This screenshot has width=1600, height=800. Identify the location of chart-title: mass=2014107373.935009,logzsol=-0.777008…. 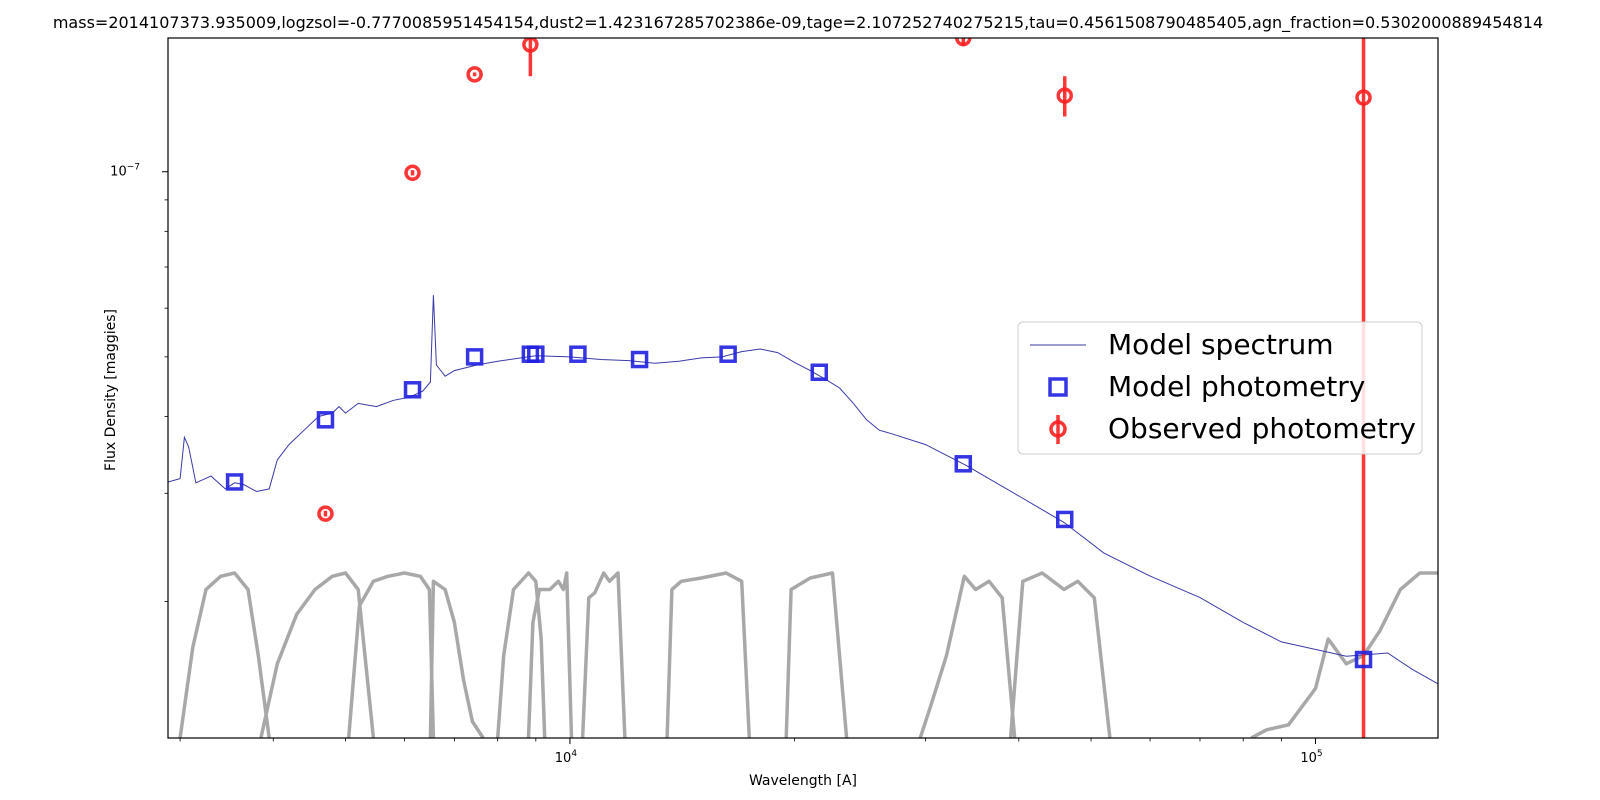
(798, 23).